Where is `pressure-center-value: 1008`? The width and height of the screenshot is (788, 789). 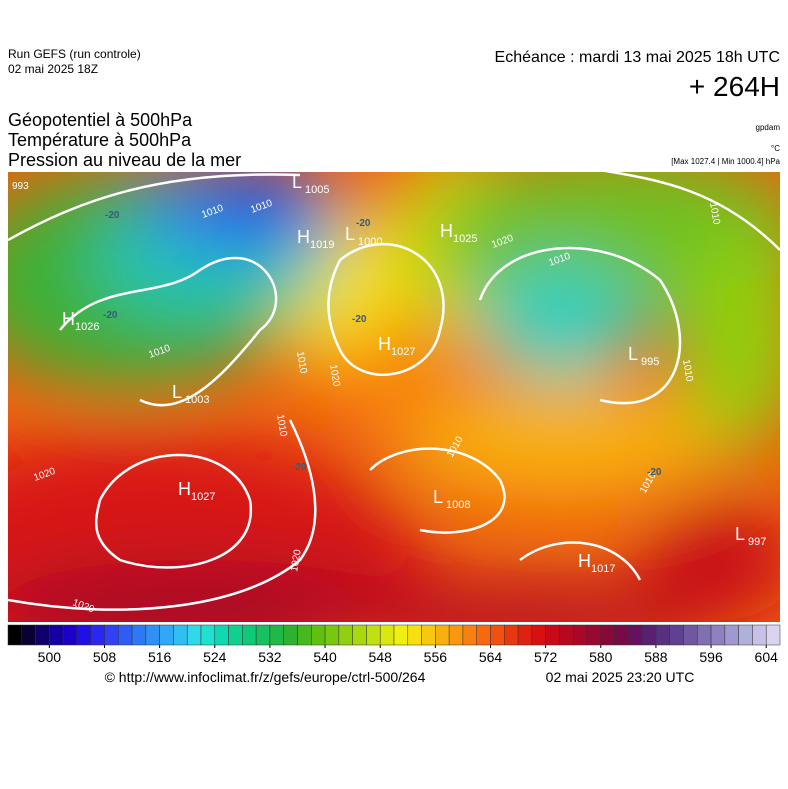
pressure-center-value: 1008 is located at coordinates (458, 505).